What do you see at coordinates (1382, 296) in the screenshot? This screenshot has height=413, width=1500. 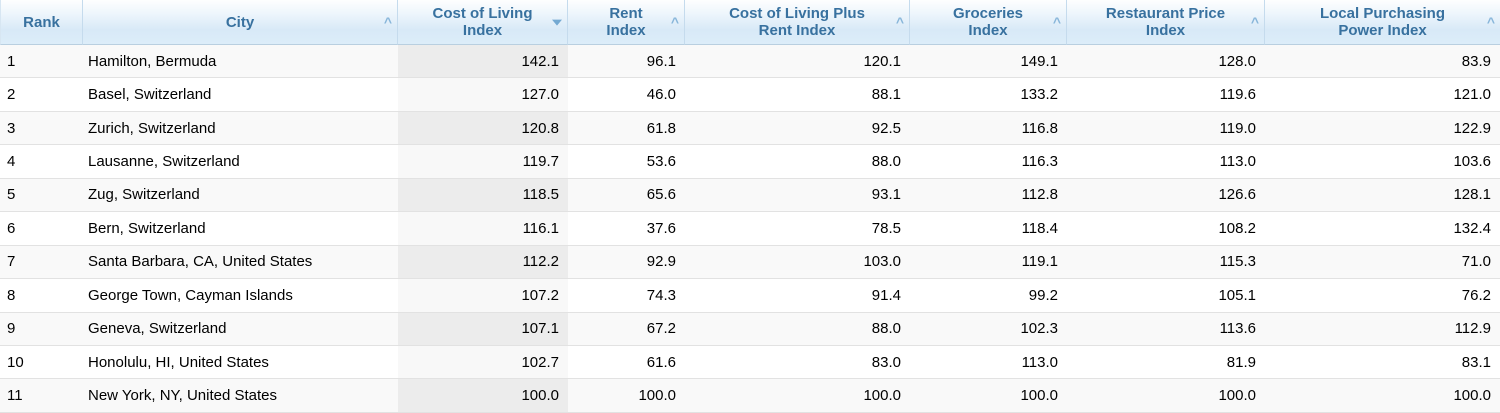 I see `value-cell: 76.2` at bounding box center [1382, 296].